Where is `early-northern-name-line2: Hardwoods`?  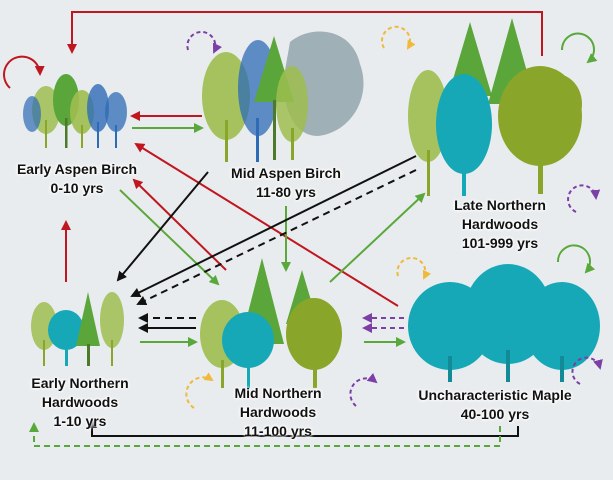
early-northern-name-line2: Hardwoods is located at coordinates (80, 402).